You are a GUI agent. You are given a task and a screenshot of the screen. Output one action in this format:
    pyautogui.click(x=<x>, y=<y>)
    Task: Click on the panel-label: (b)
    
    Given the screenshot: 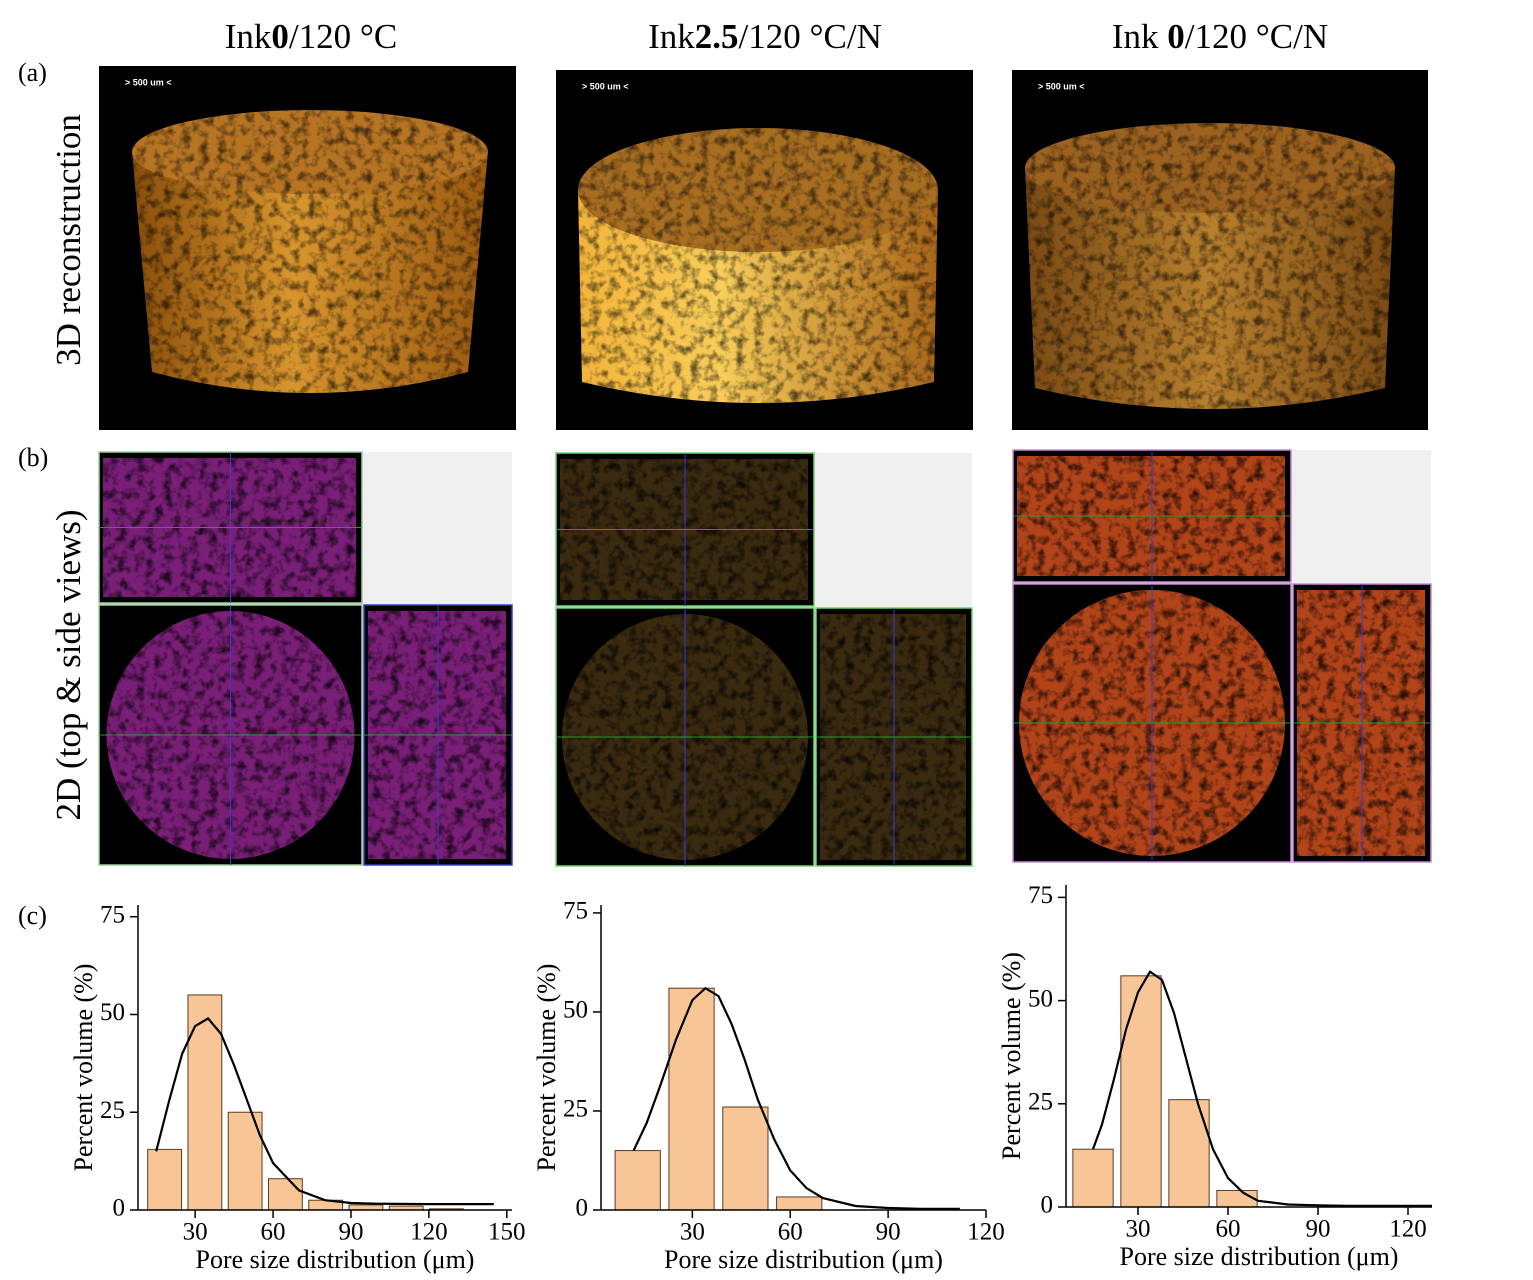 What is the action you would take?
    pyautogui.click(x=33, y=457)
    